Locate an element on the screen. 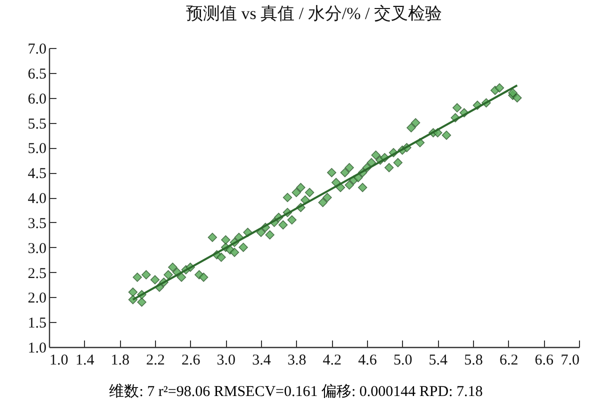  y-tick-label: 5.0 is located at coordinates (37, 149).